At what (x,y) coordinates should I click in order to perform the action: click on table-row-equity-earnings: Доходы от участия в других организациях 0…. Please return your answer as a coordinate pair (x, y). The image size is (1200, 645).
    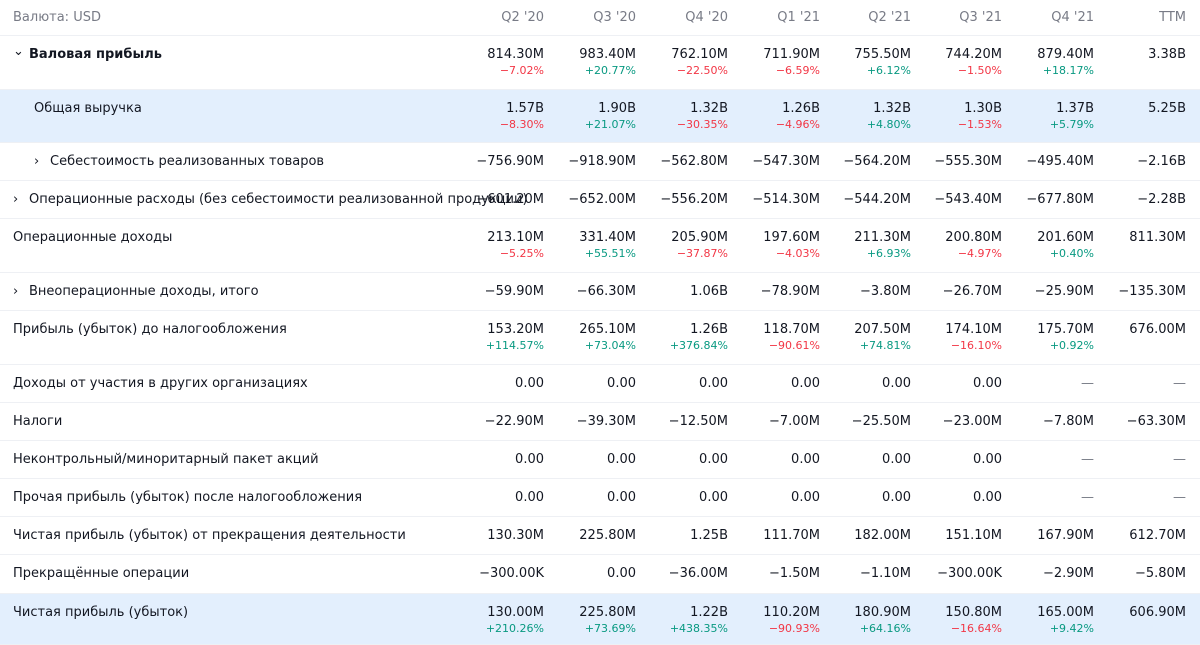
    Looking at the image, I should click on (600, 384).